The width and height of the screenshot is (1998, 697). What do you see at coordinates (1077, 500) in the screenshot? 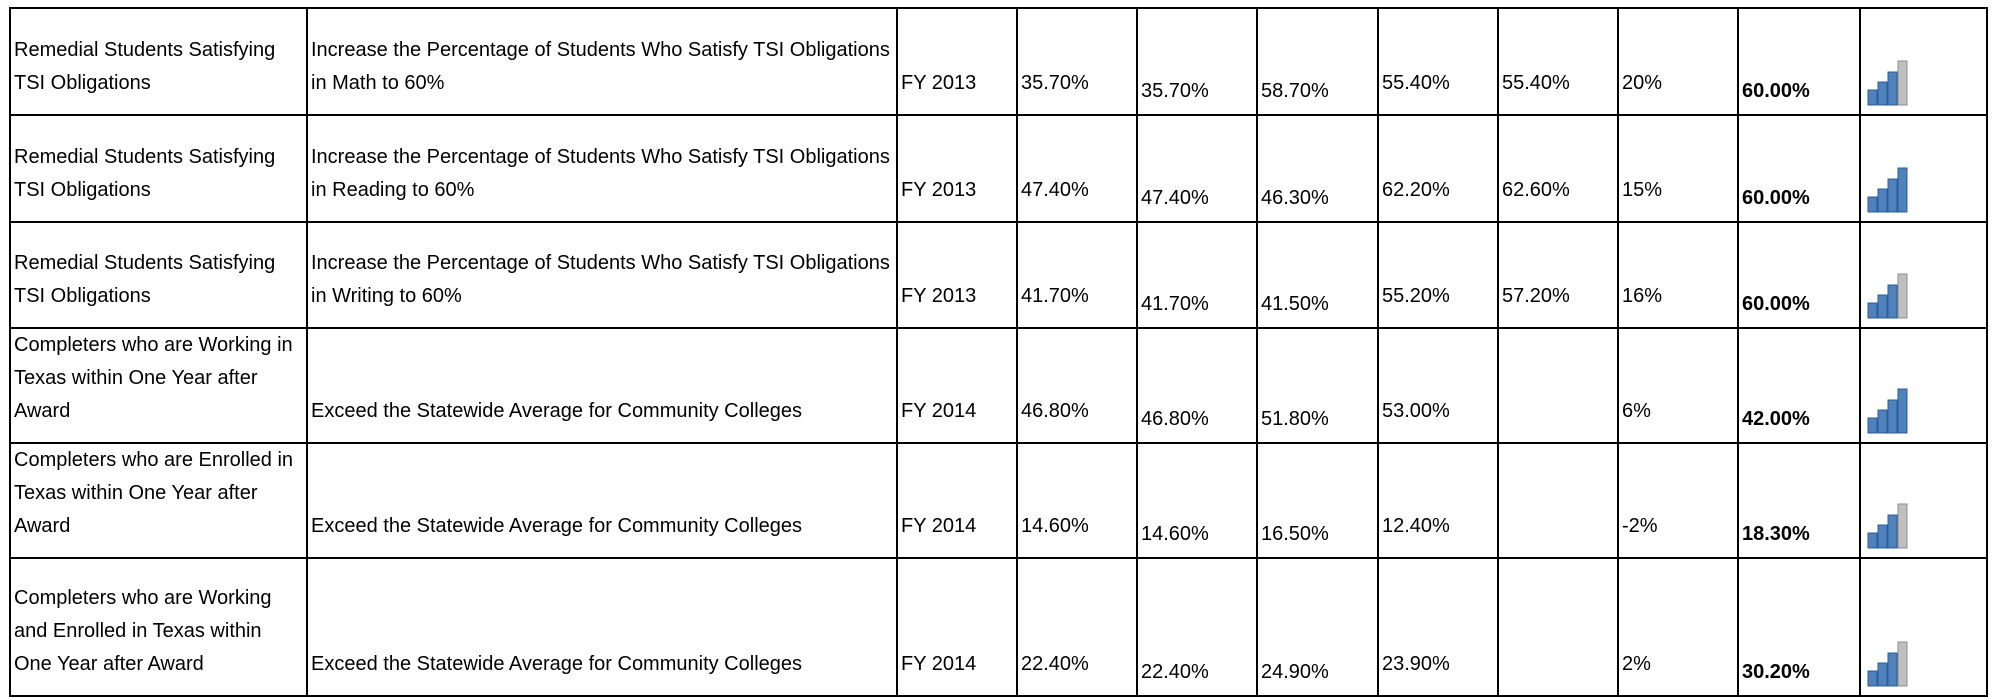
I see `baseline-cell: 14.60%` at bounding box center [1077, 500].